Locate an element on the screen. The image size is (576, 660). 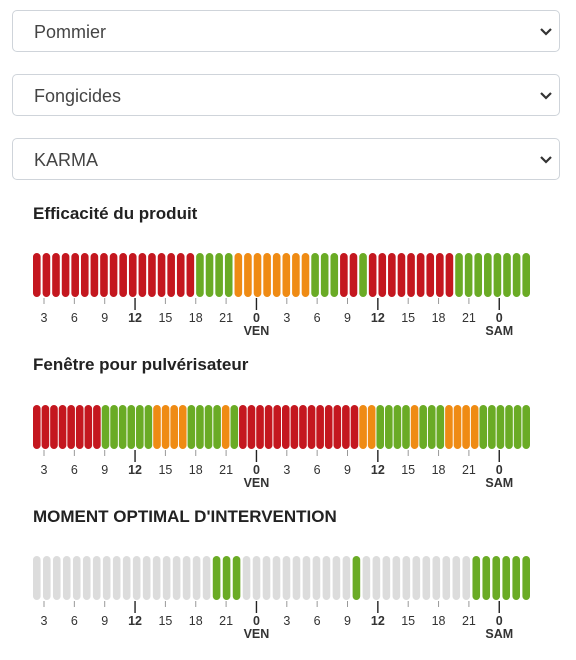
category-select-value: Fongicides is located at coordinates (78, 96).